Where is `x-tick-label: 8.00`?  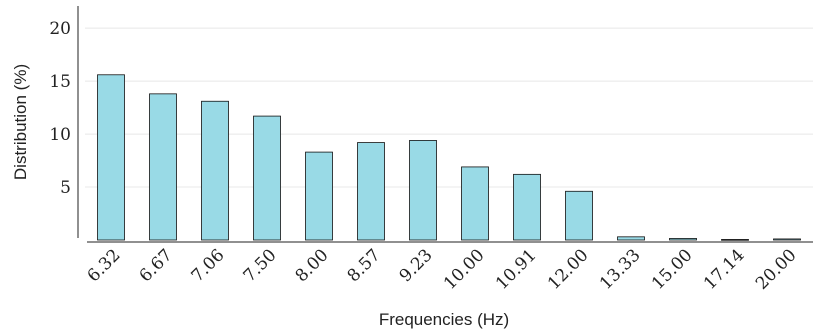 x-tick-label: 8.00 is located at coordinates (312, 265).